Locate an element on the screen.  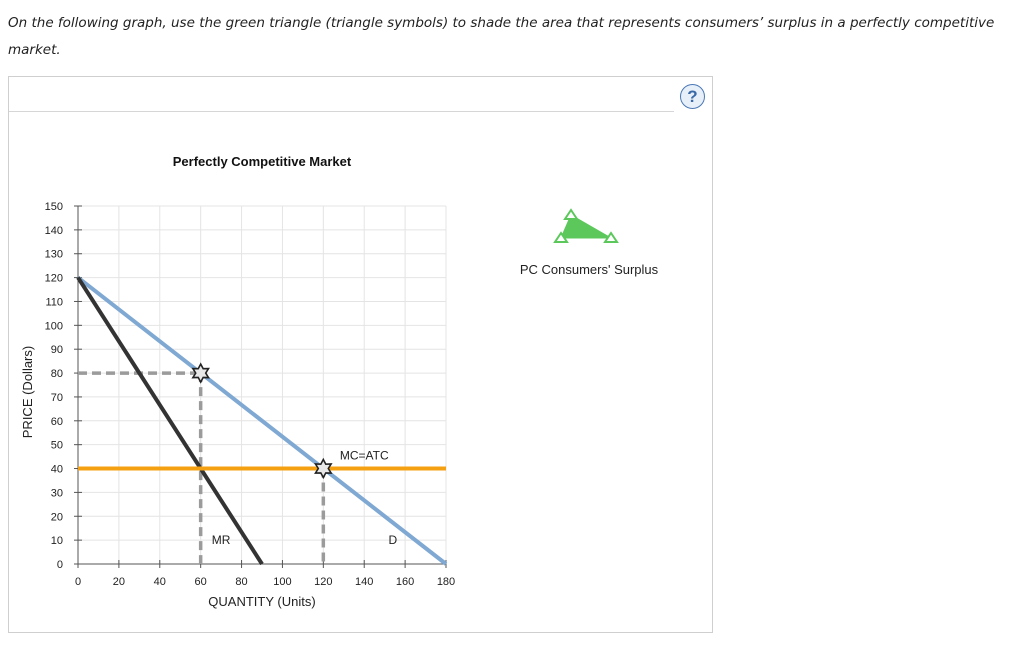
y-tick-label: 20 is located at coordinates (57, 517).